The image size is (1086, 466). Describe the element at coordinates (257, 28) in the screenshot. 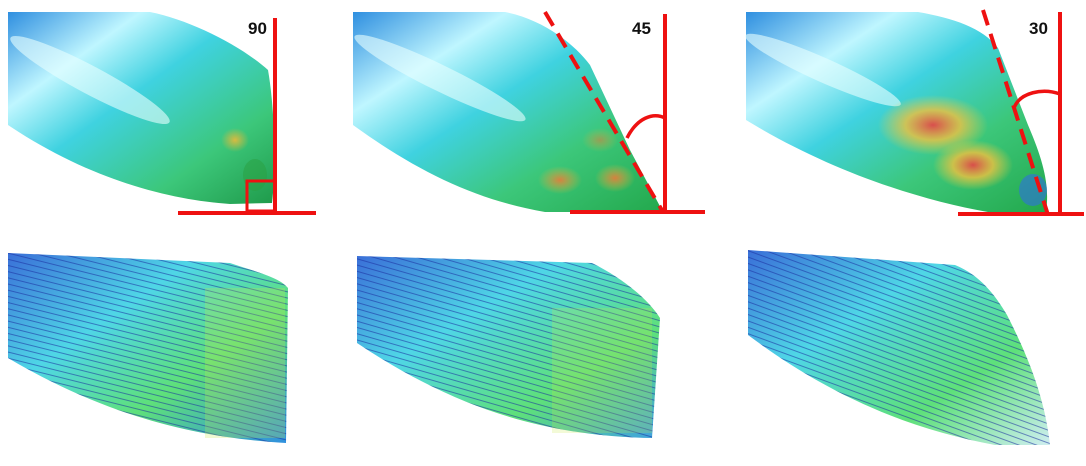

I see `angle-label-90: 90` at that location.